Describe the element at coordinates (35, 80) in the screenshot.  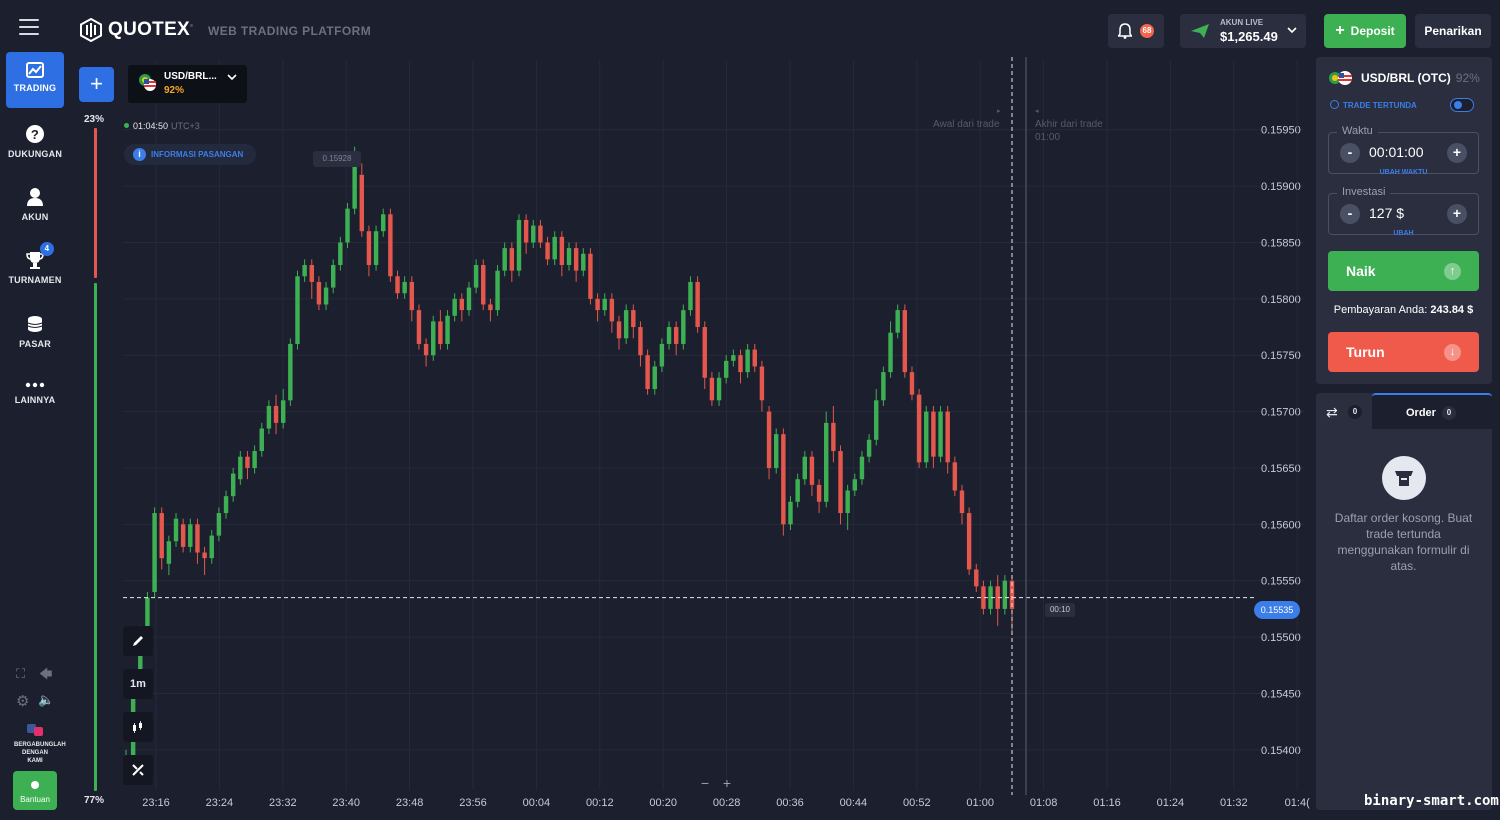
I see `sidebar-item-trading: TRADING` at that location.